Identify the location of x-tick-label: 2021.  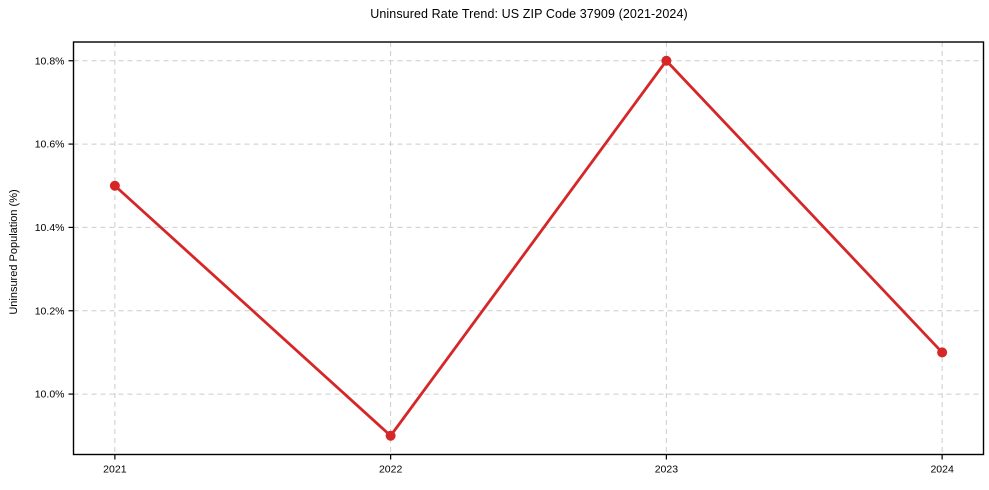
(115, 470).